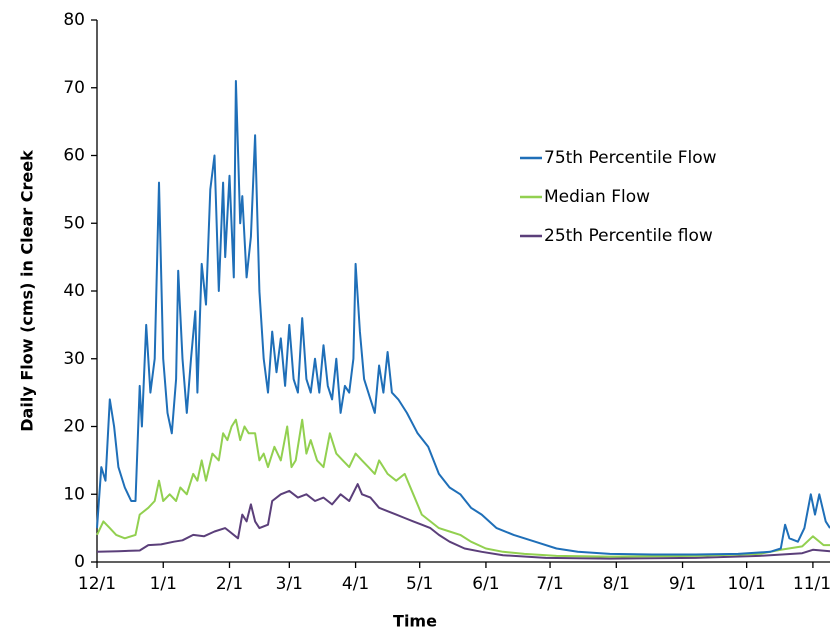 Image resolution: width=830 pixels, height=635 pixels. Describe the element at coordinates (628, 236) in the screenshot. I see `legend-label: 25th Percentile flow` at that location.